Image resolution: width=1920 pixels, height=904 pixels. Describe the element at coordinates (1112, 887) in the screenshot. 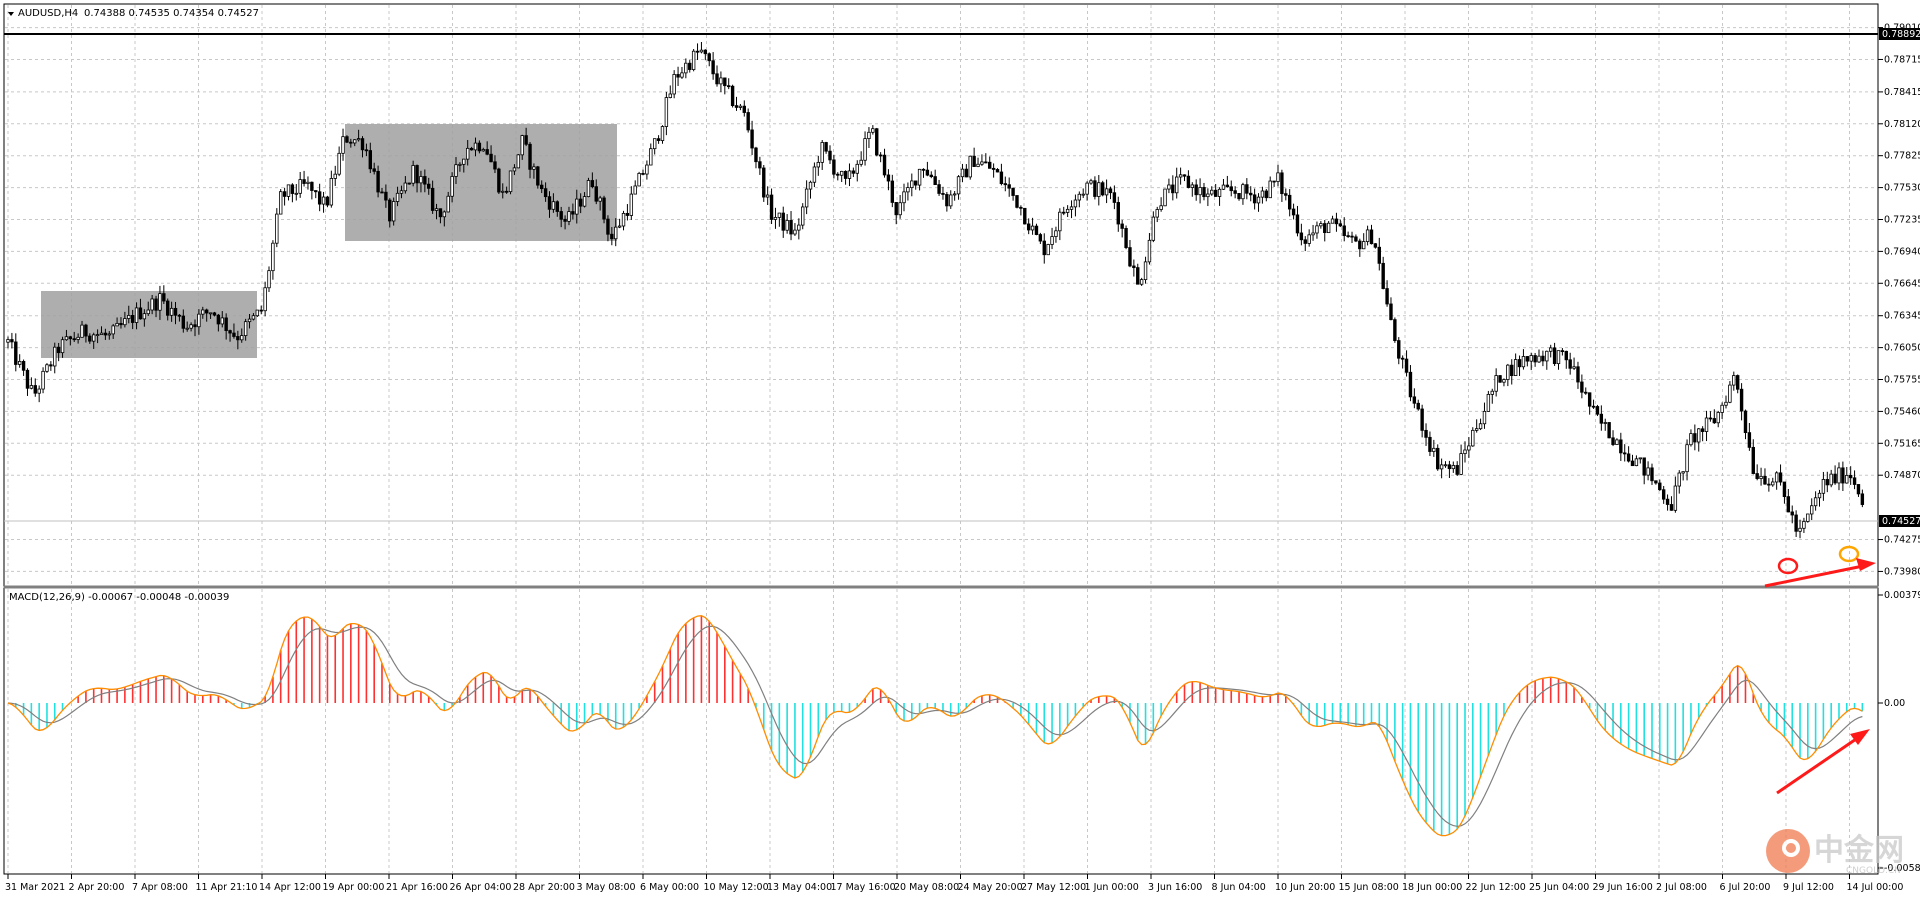

I see `time-tick-label: 1 Jun 00:00` at that location.